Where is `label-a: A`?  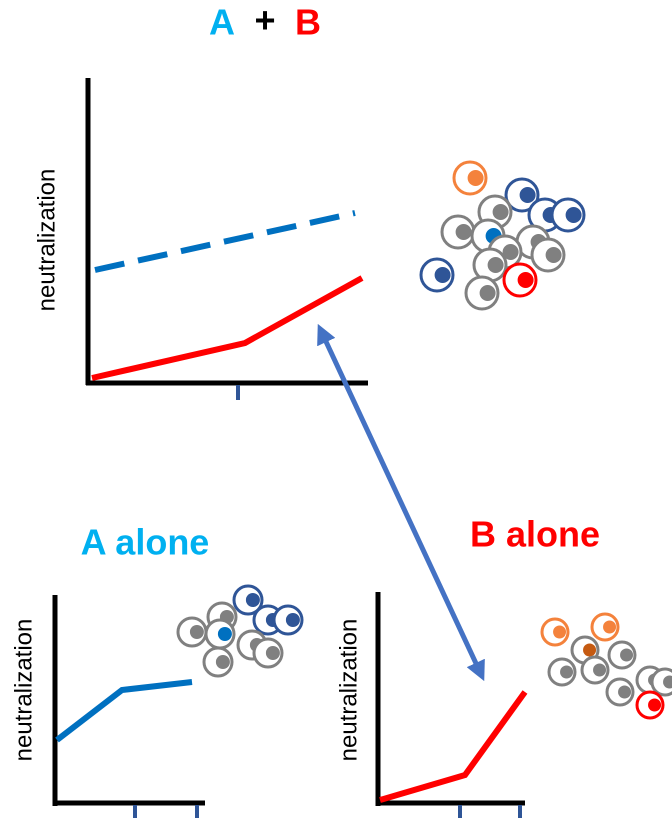
label-a: A is located at coordinates (222, 22).